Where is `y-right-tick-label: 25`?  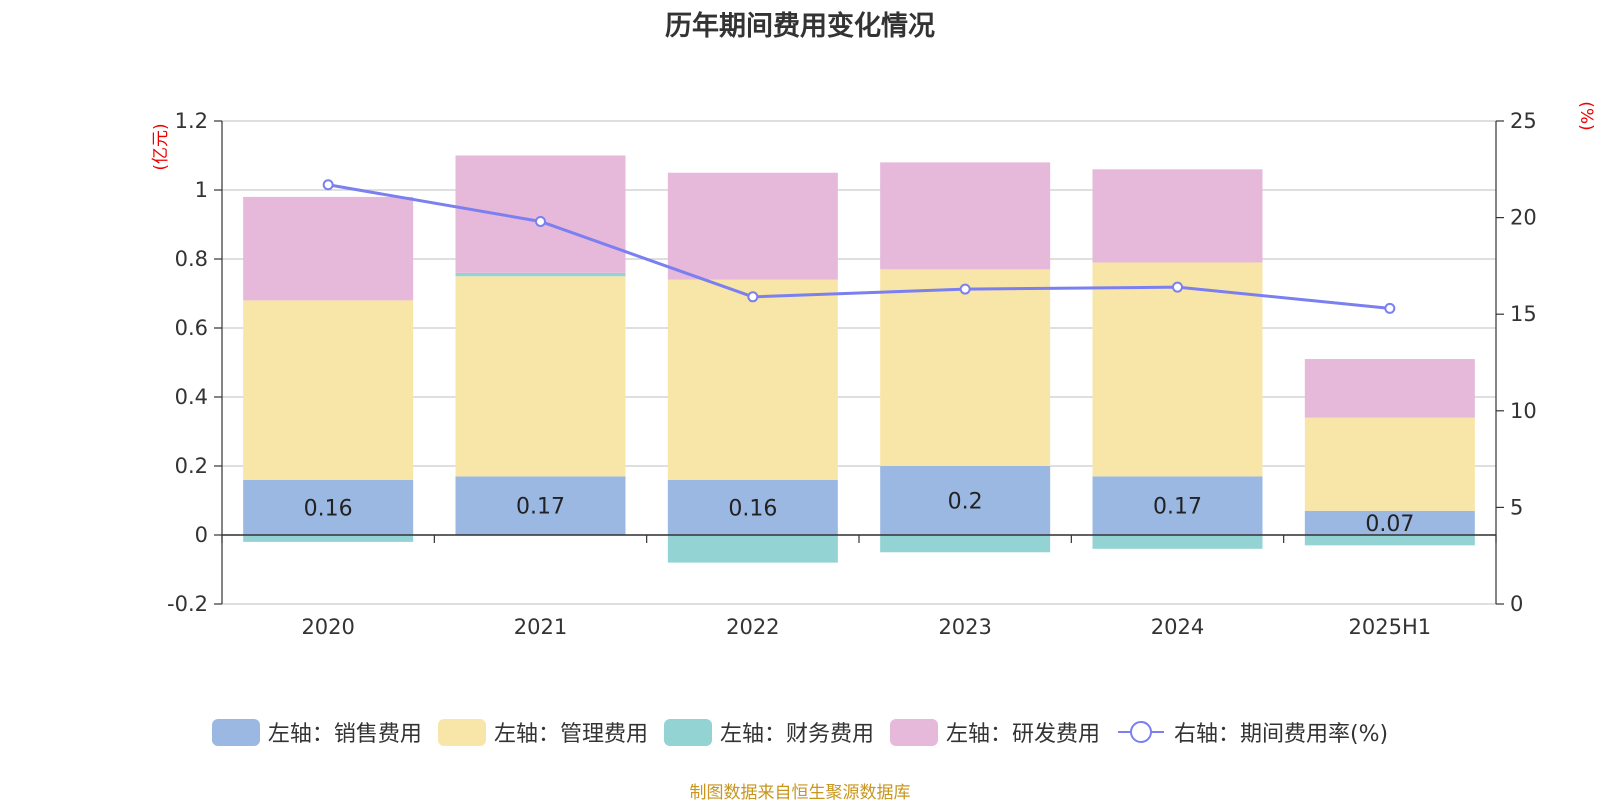 y-right-tick-label: 25 is located at coordinates (1523, 121).